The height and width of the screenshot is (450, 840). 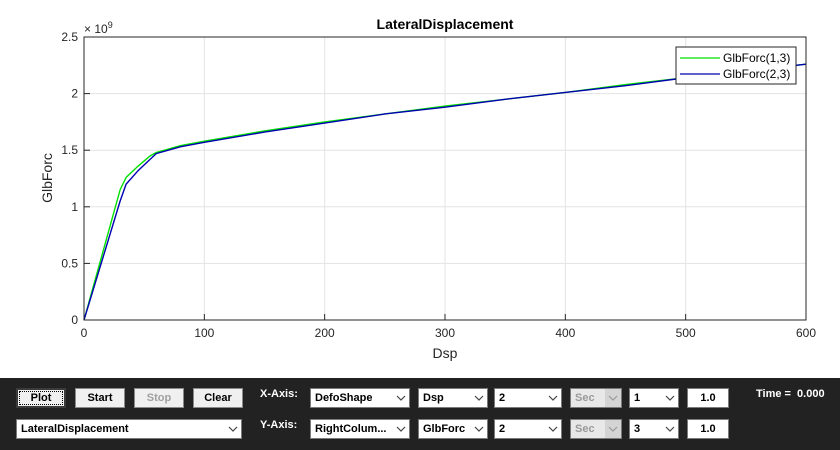 I want to click on y-exponent-power: 9, so click(x=110, y=25).